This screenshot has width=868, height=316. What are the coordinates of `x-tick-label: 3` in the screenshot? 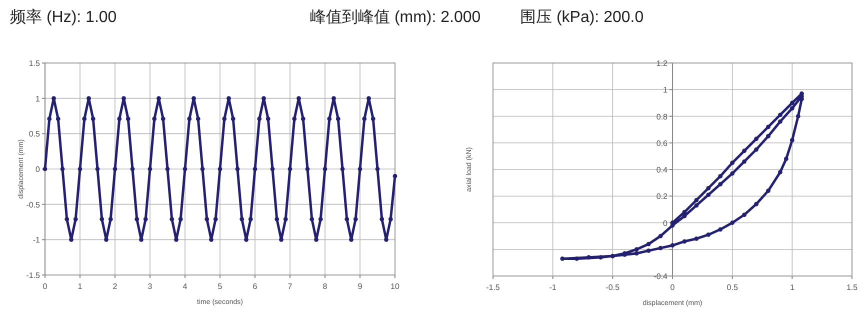 It's located at (150, 286).